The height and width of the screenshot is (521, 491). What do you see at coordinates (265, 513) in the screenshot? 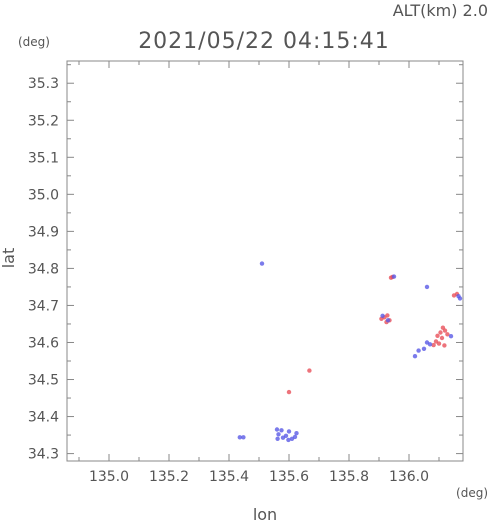
I see `x-axis-label: lon` at bounding box center [265, 513].